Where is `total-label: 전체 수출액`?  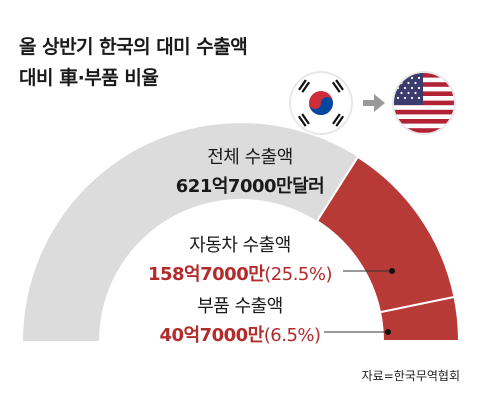
total-label: 전체 수출액 is located at coordinates (250, 157).